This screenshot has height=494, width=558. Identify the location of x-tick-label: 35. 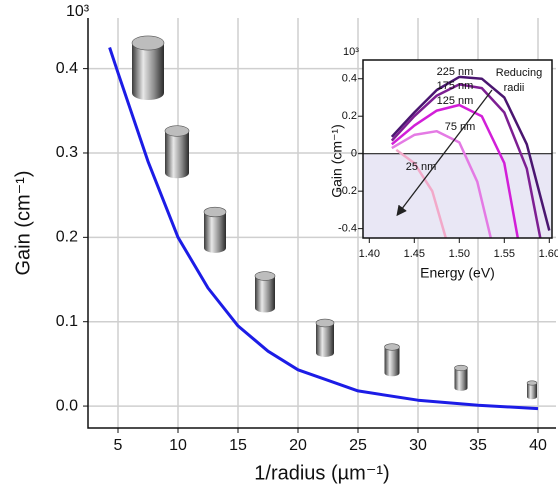
(478, 445).